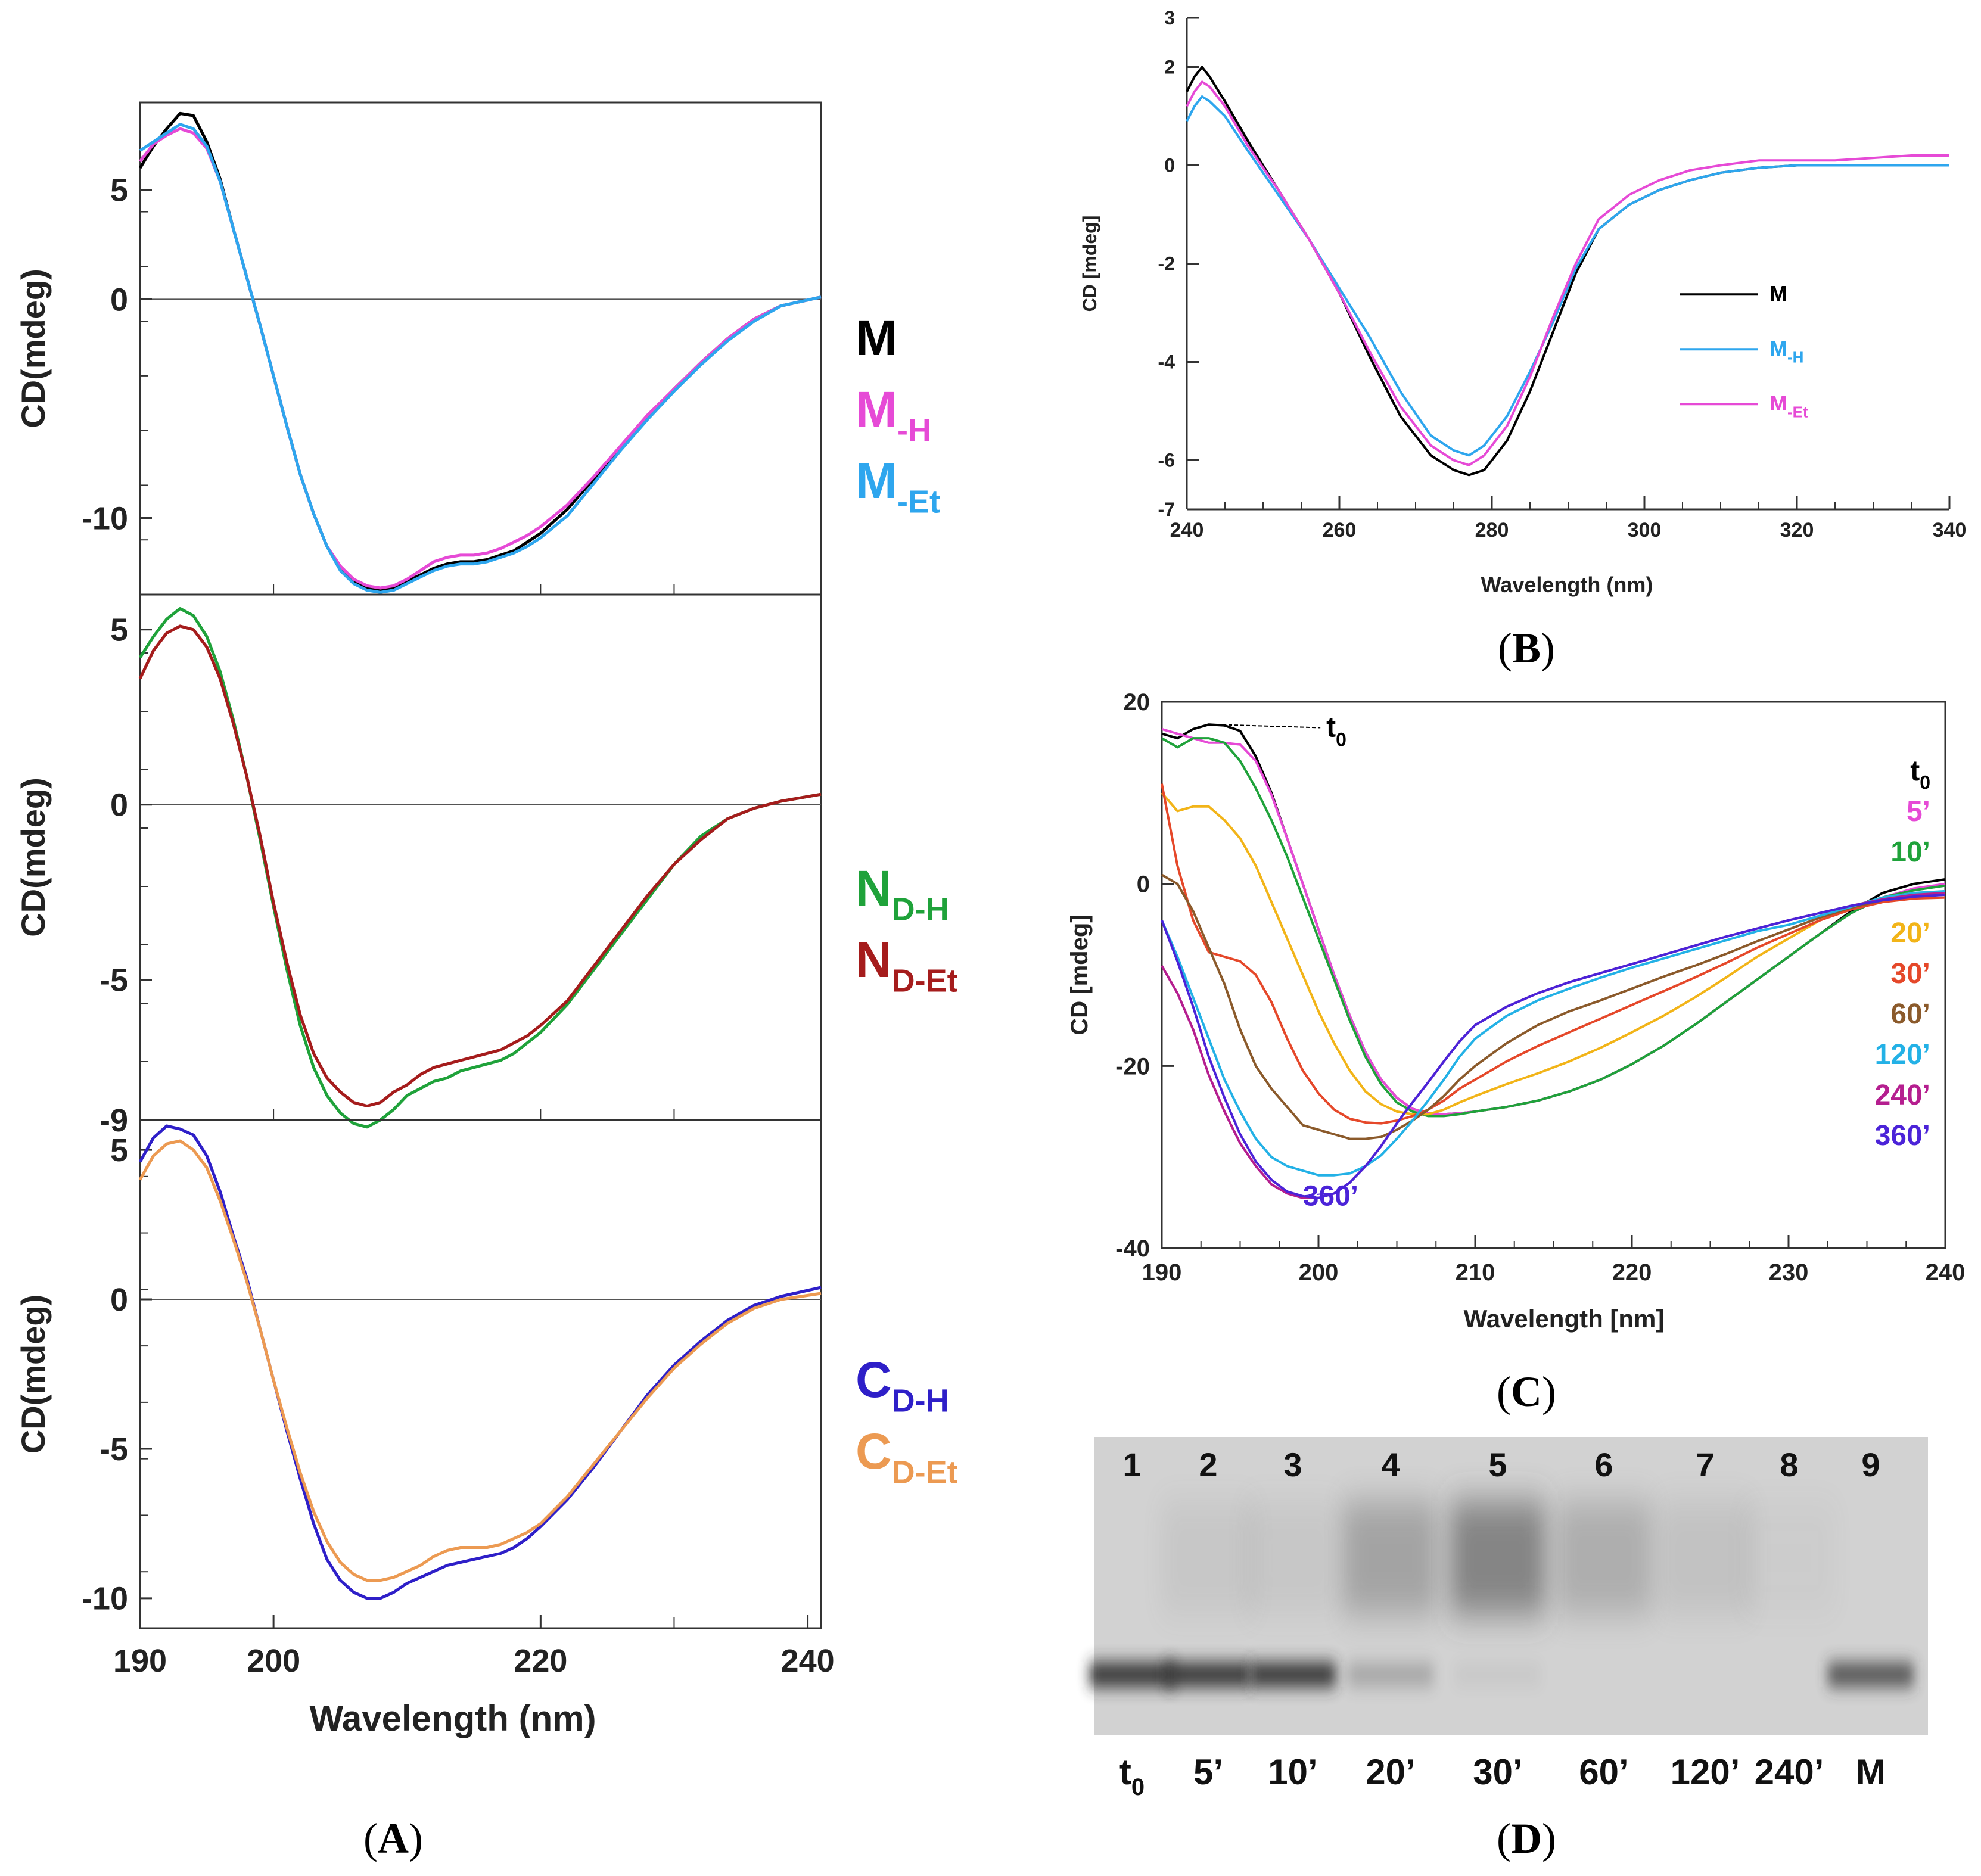 This screenshot has height=1876, width=1981. What do you see at coordinates (1526, 648) in the screenshot?
I see `panel-label-b: (B)` at bounding box center [1526, 648].